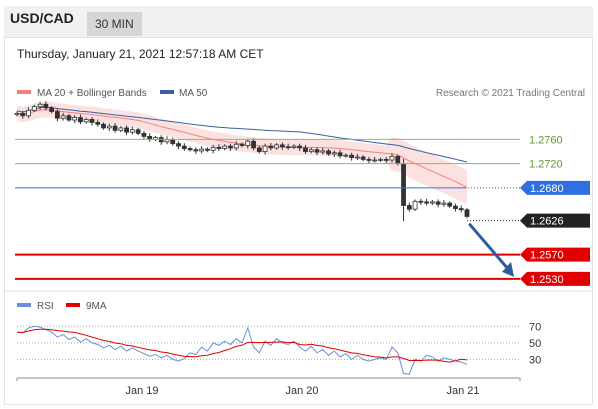 The height and width of the screenshot is (409, 598). I want to click on forecast-arrow-shaft, so click(489, 247).